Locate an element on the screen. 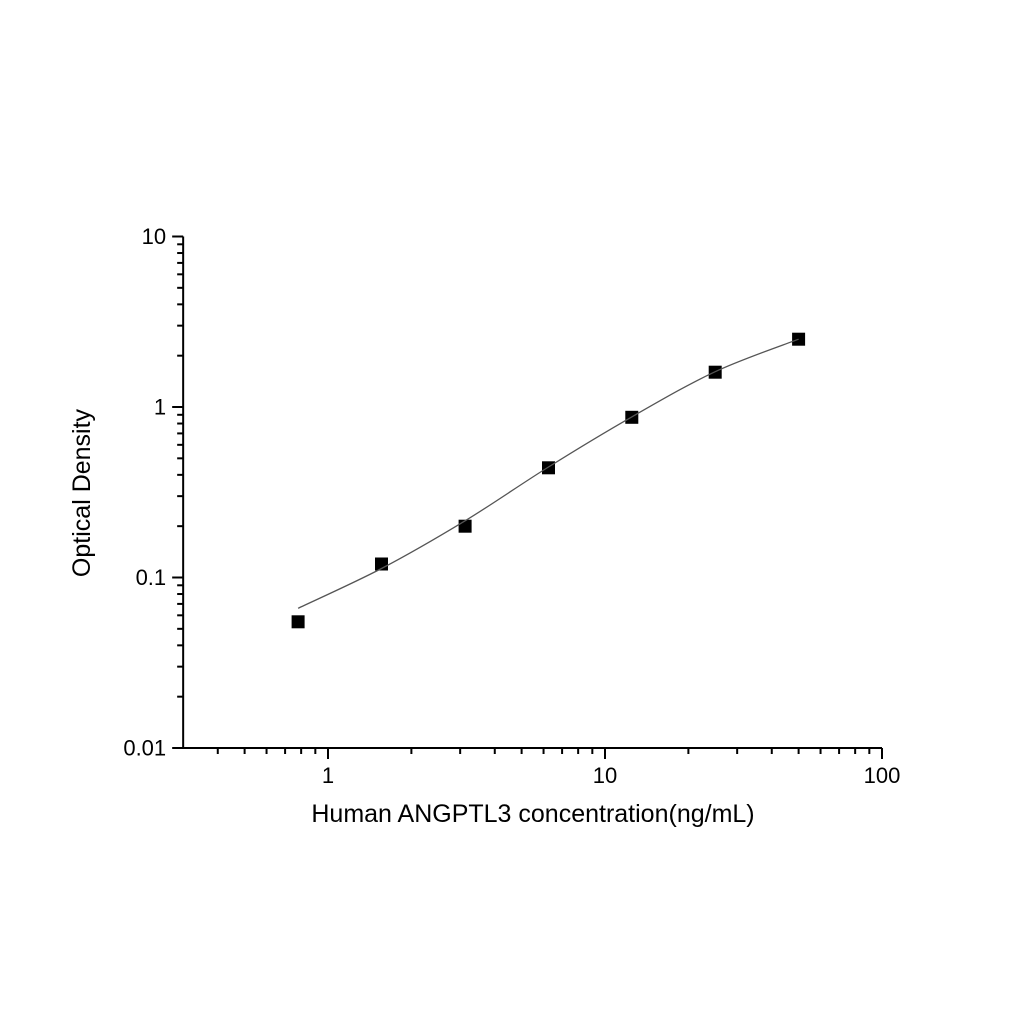  y-tick-label: 0.01 is located at coordinates (144, 748).